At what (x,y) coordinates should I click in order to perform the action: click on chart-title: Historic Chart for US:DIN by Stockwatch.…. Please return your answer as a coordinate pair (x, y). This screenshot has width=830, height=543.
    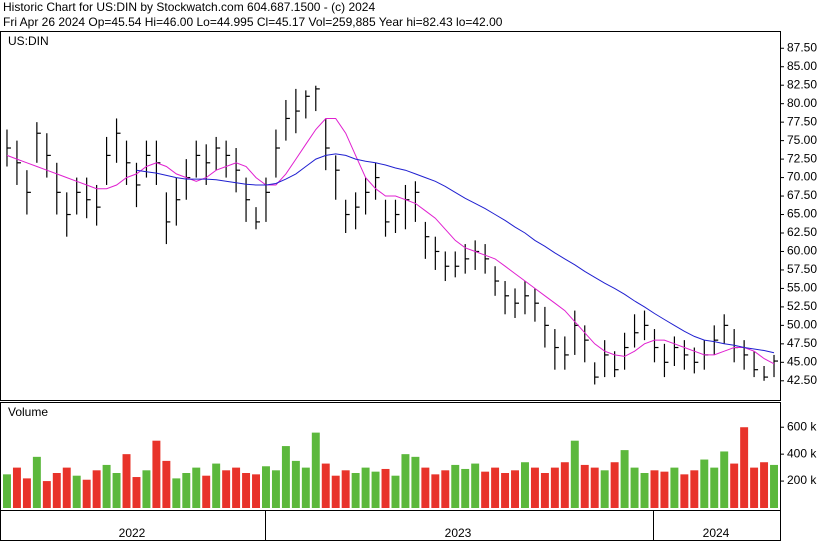
    Looking at the image, I should click on (189, 7).